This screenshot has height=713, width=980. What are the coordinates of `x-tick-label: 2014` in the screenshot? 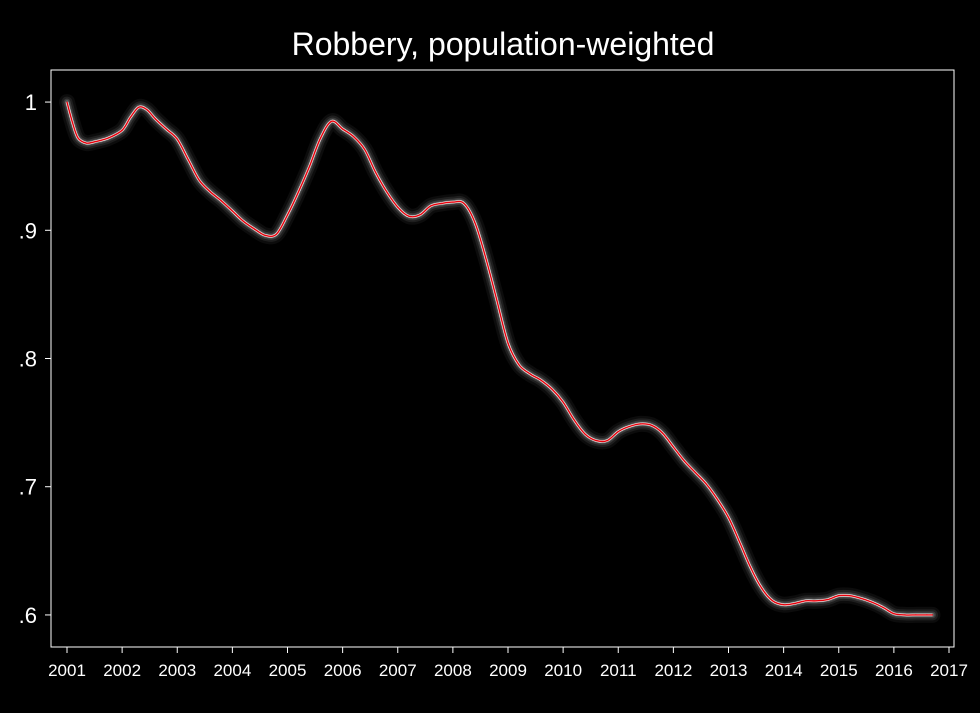 It's located at (784, 670).